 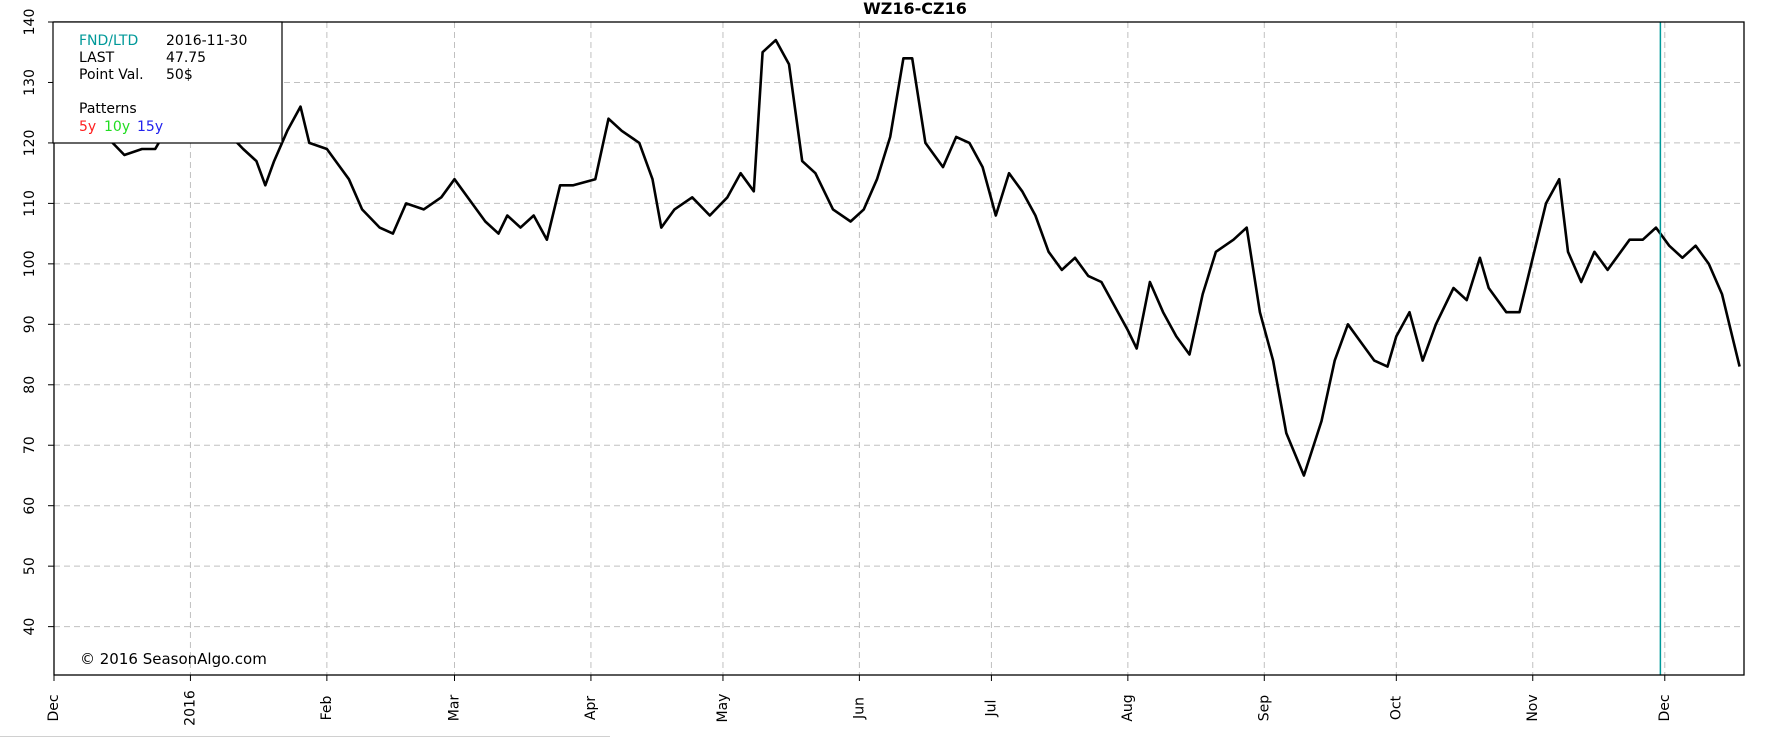 I want to click on fnd-value: 2016-11-30, so click(x=206, y=41).